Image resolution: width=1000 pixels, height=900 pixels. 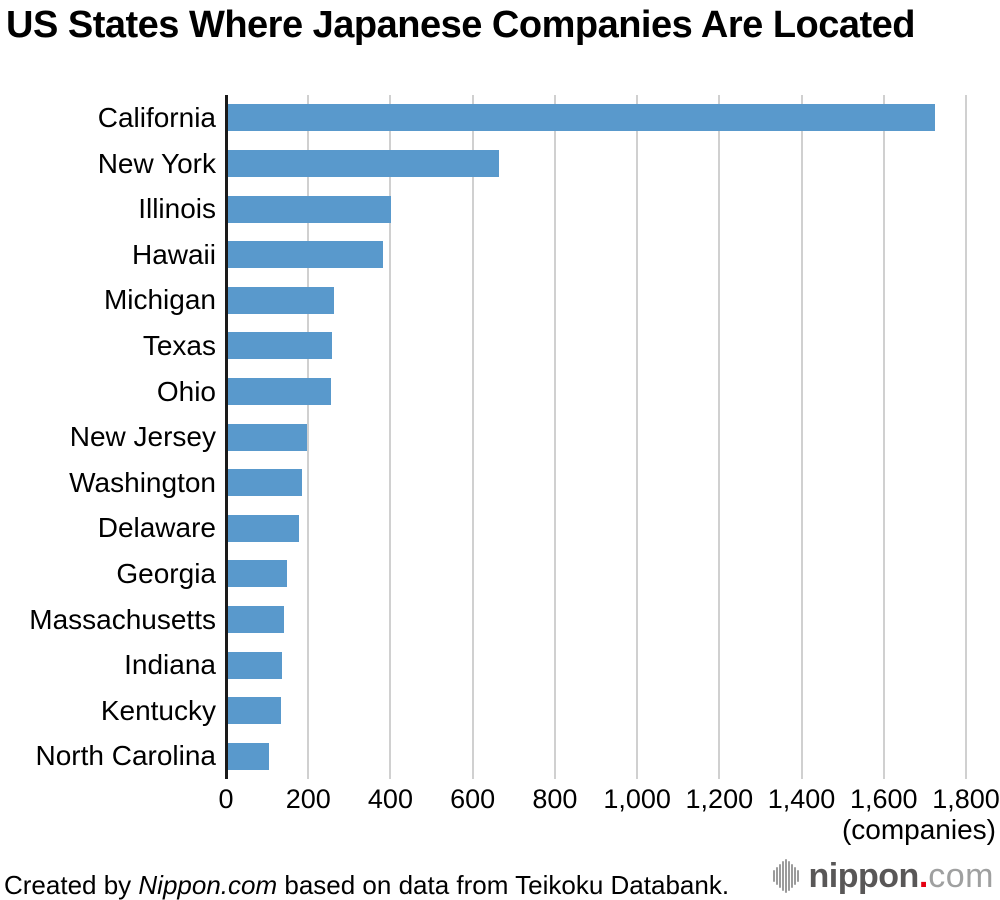 I want to click on category-label-1: New York, so click(x=156, y=163).